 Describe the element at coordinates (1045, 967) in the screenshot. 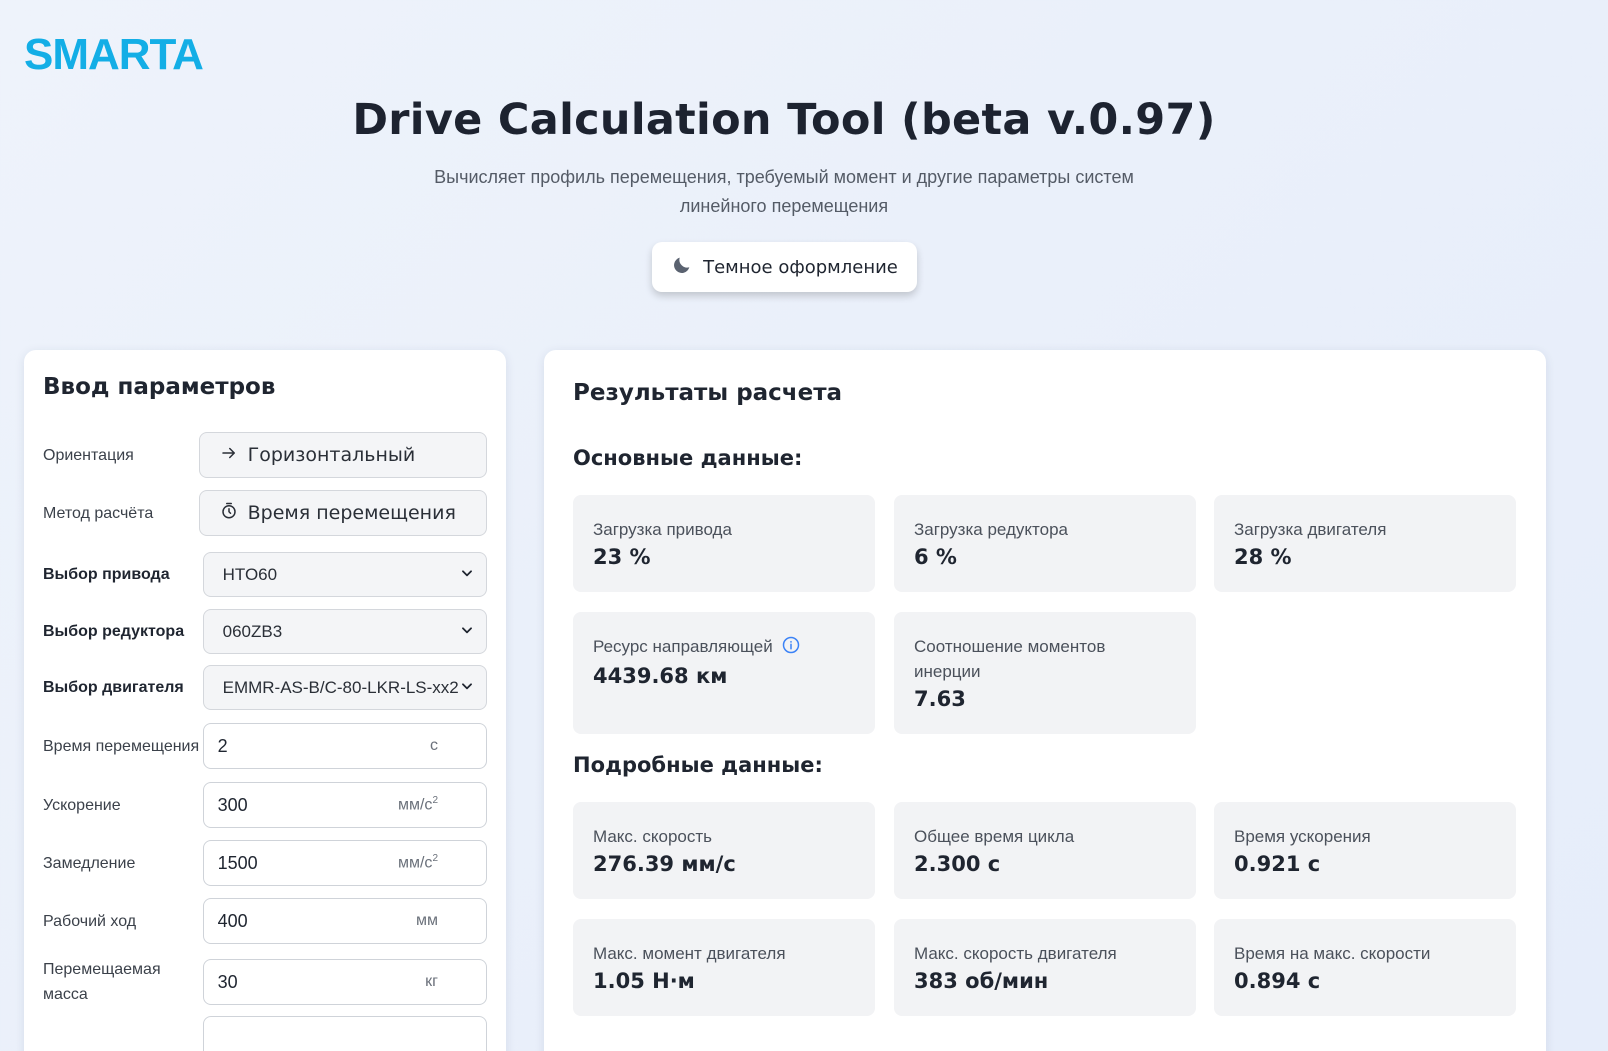

I see `metric-max-motor-speed: Макс. скорость двигателя 383 об/мин` at that location.